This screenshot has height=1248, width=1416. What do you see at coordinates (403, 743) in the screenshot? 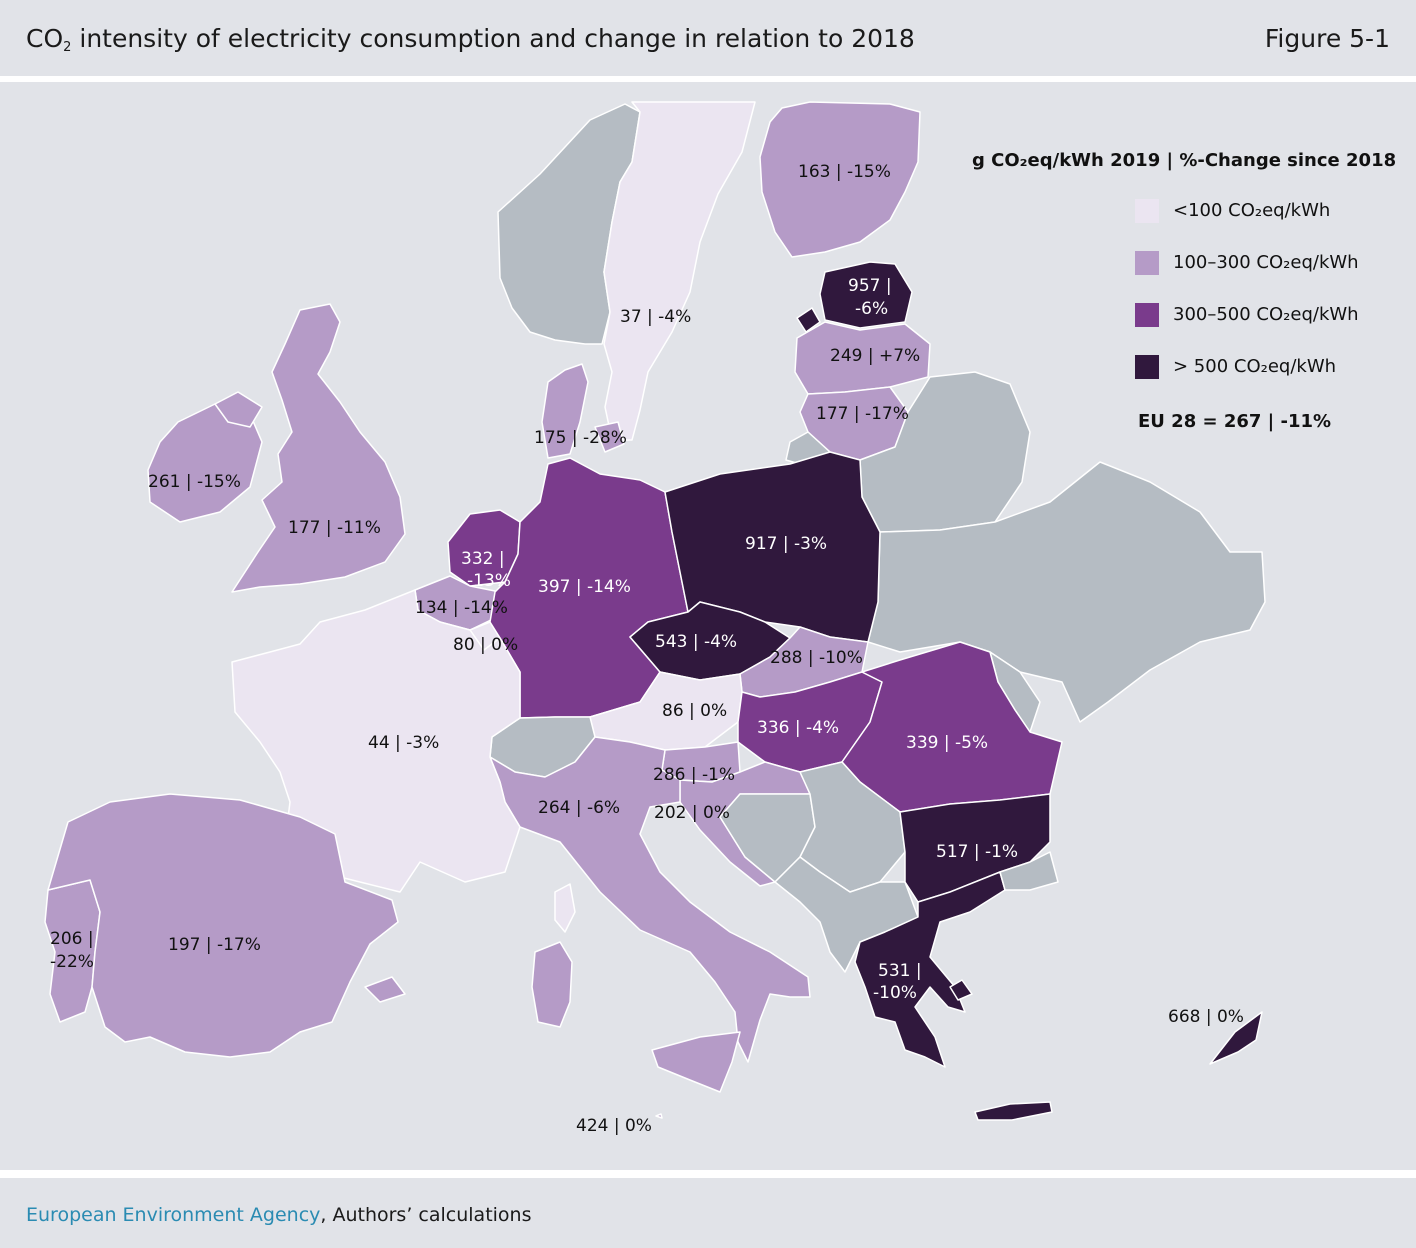
I see `label-france: 44 | -3%` at bounding box center [403, 743].